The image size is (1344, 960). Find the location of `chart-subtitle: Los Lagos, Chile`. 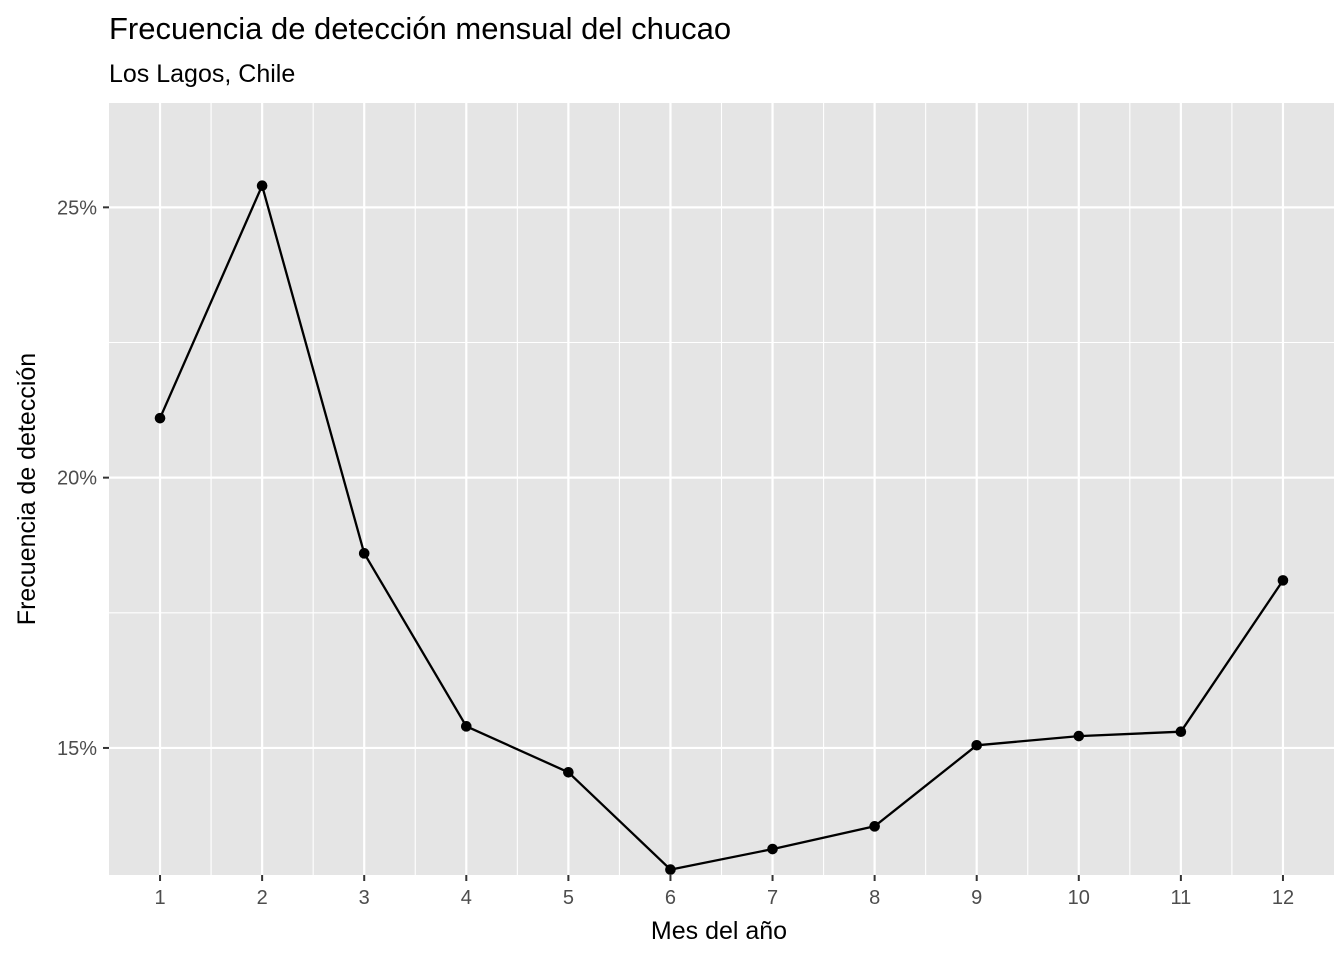

chart-subtitle: Los Lagos, Chile is located at coordinates (202, 74).